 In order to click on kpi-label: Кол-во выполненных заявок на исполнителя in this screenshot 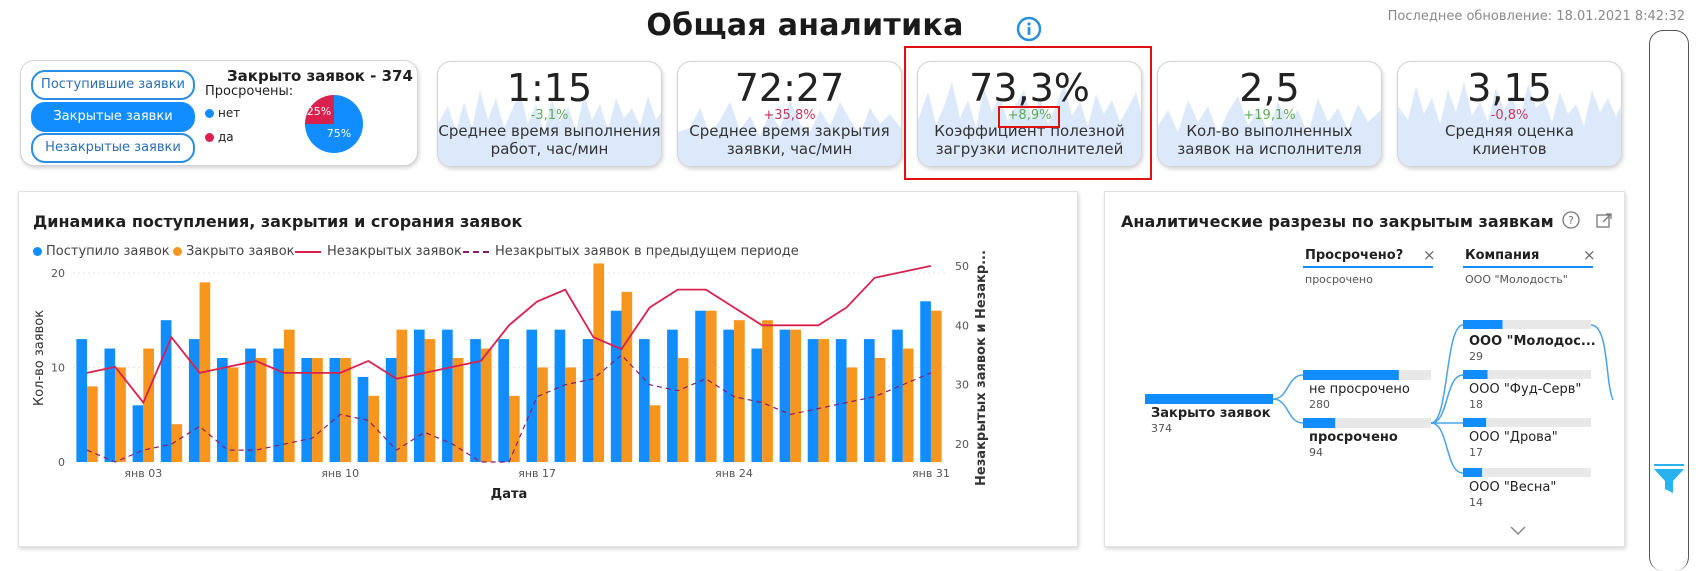, I will do `click(1269, 140)`.